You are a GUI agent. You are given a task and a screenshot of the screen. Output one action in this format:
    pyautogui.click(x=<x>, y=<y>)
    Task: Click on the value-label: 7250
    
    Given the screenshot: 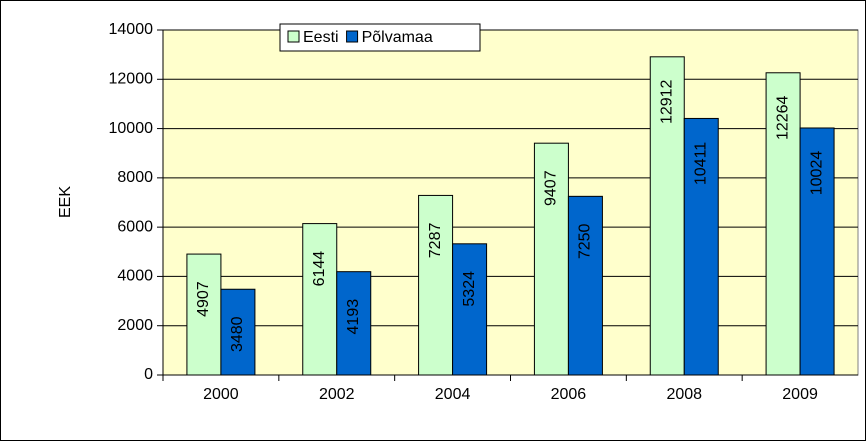 What is the action you would take?
    pyautogui.click(x=585, y=241)
    